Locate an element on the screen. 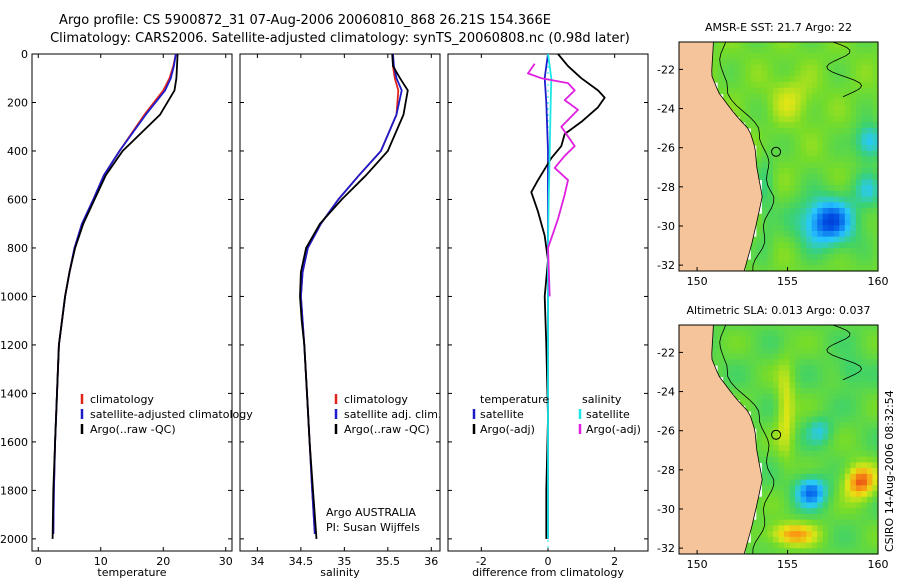  depth-contour is located at coordinates (844, 352).